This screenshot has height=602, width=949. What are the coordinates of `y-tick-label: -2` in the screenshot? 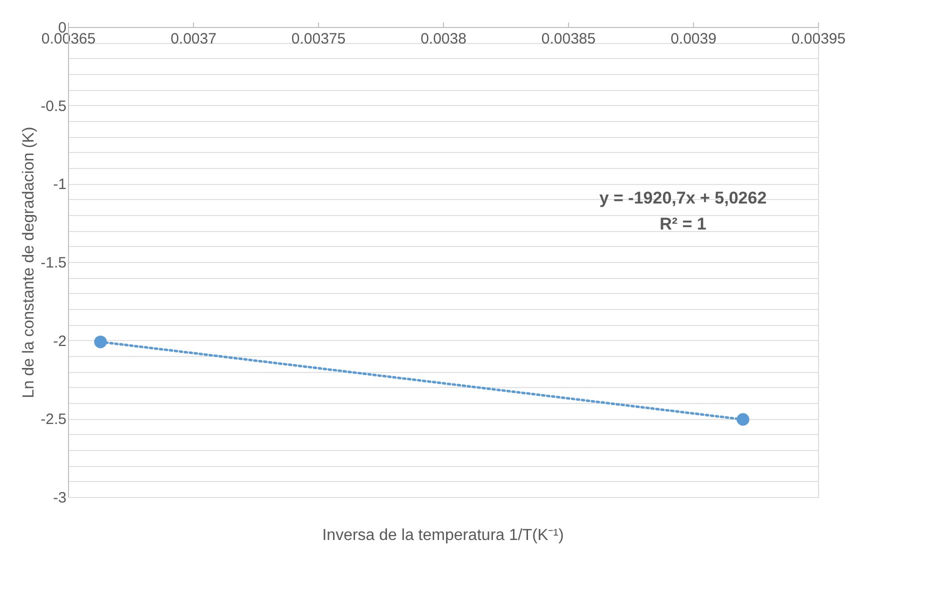 It's located at (59, 341).